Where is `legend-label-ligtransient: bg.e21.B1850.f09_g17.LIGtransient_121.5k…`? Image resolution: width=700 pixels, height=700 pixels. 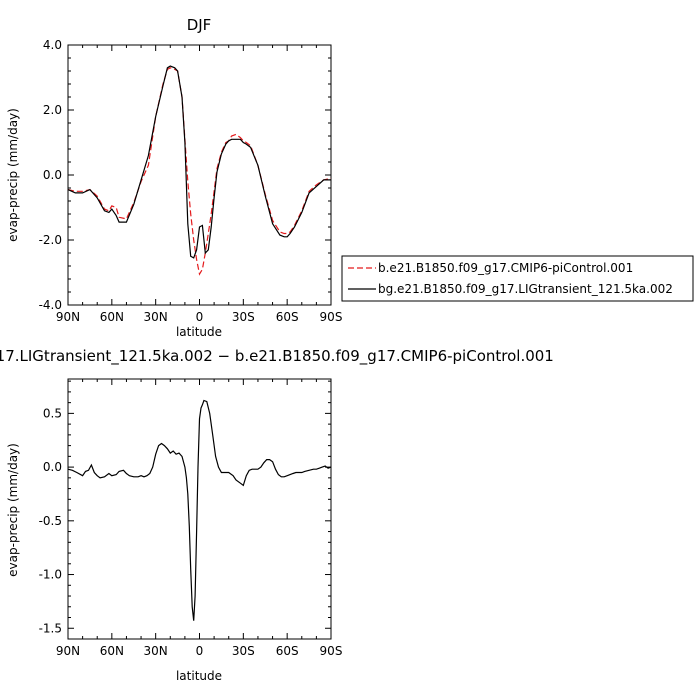 legend-label-ligtransient: bg.e21.B1850.f09_g17.LIGtransient_121.5k… is located at coordinates (525, 289).